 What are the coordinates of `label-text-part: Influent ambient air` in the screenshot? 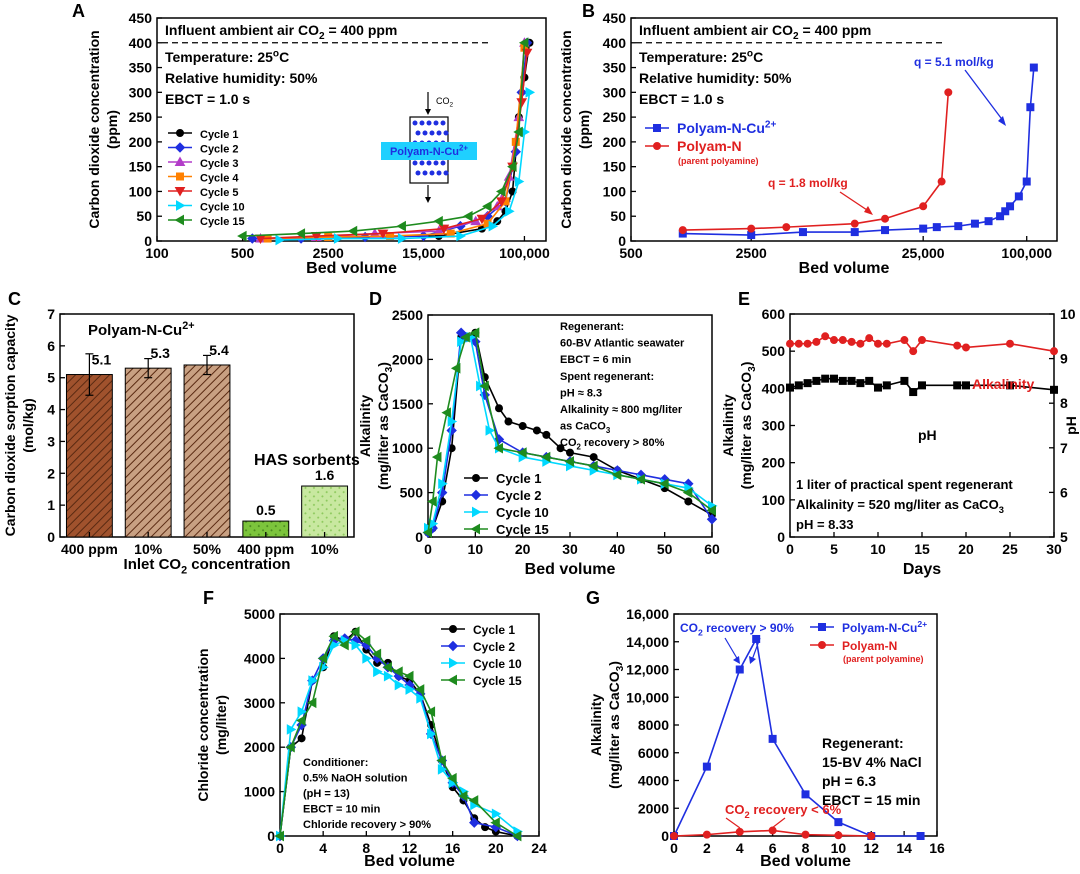 It's located at (231, 30).